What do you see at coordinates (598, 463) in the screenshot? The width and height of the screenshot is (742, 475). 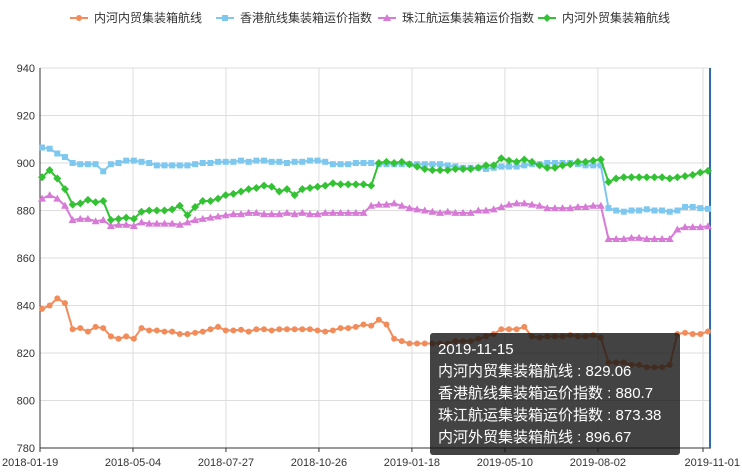 I see `x-tick-label: 2019-08-02` at bounding box center [598, 463].